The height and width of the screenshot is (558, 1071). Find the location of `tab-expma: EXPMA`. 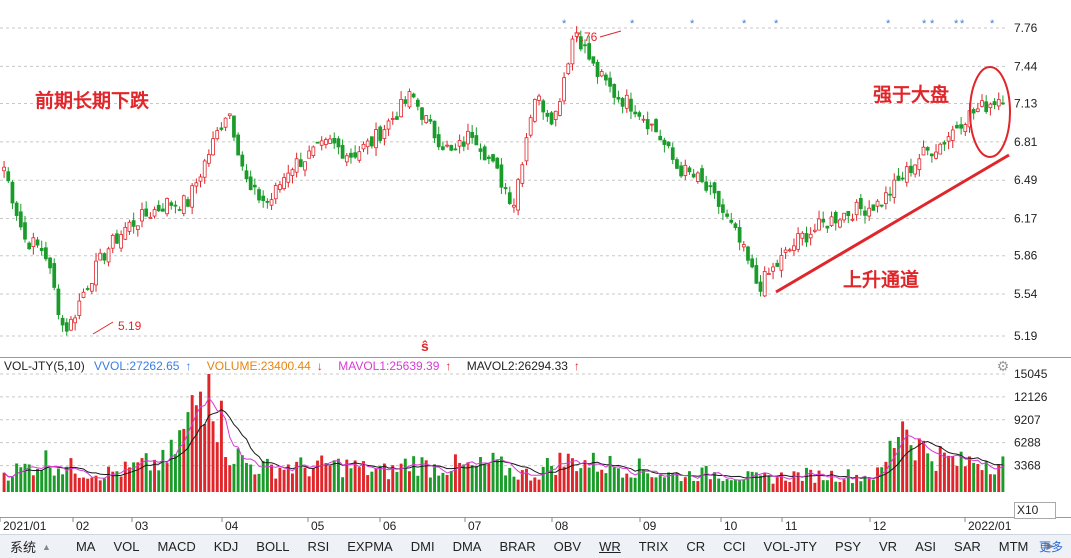

tab-expma: EXPMA is located at coordinates (370, 546).